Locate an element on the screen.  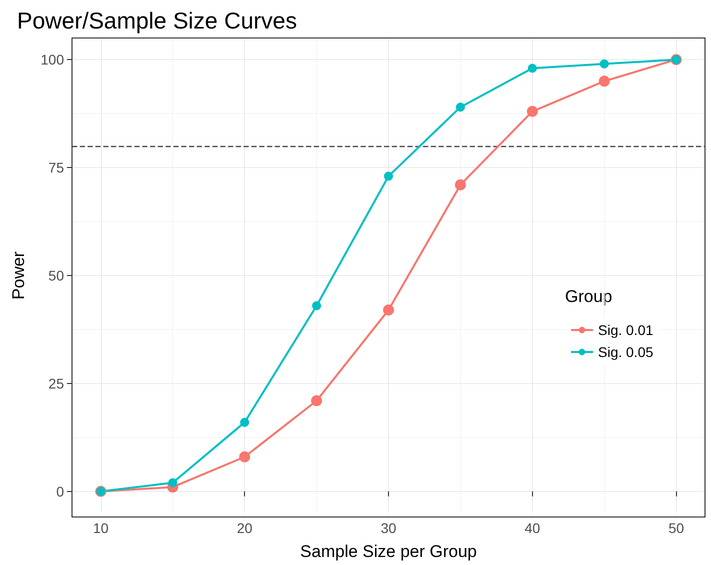
x-tick-label: 50 is located at coordinates (676, 528).